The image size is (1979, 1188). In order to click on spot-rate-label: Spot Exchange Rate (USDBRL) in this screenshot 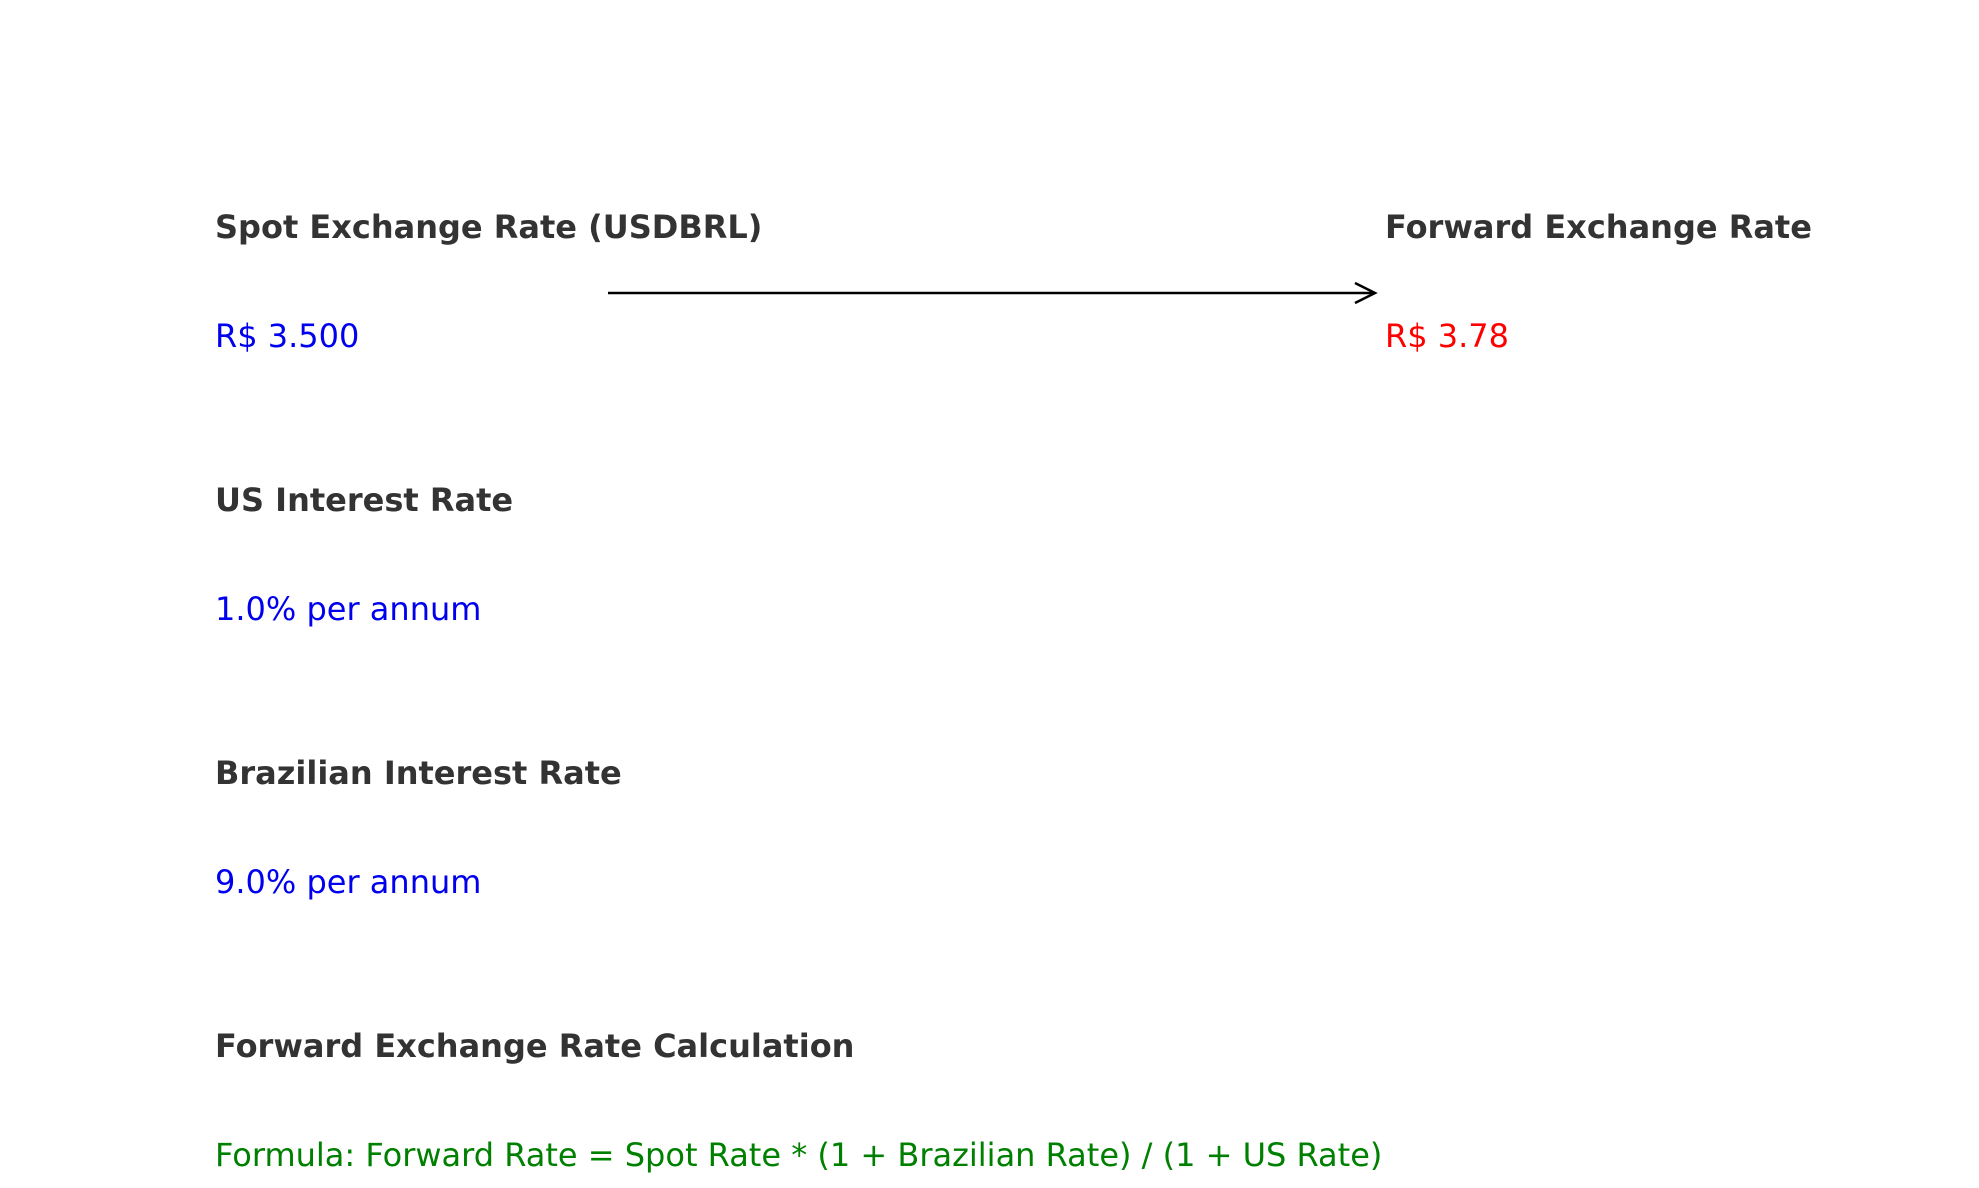, I will do `click(489, 227)`.